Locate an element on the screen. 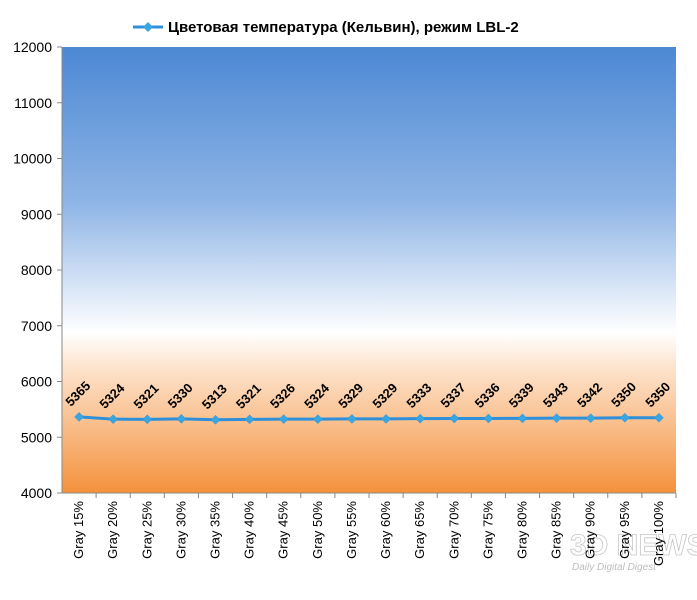  y-tick-label: 9000 is located at coordinates (36, 214).